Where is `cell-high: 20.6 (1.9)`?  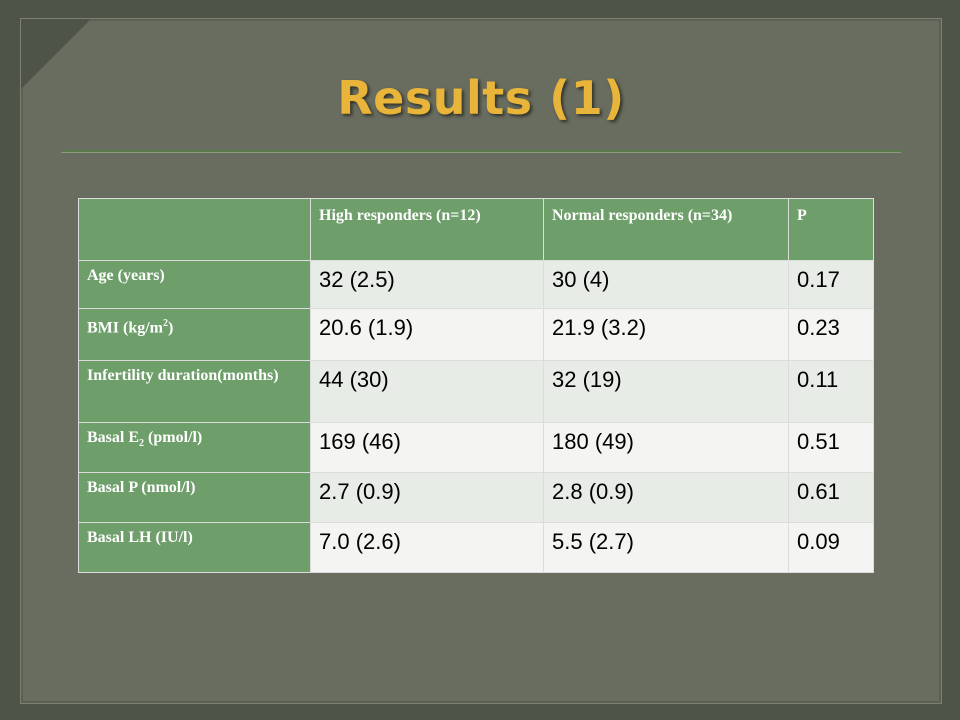 cell-high: 20.6 (1.9) is located at coordinates (427, 334).